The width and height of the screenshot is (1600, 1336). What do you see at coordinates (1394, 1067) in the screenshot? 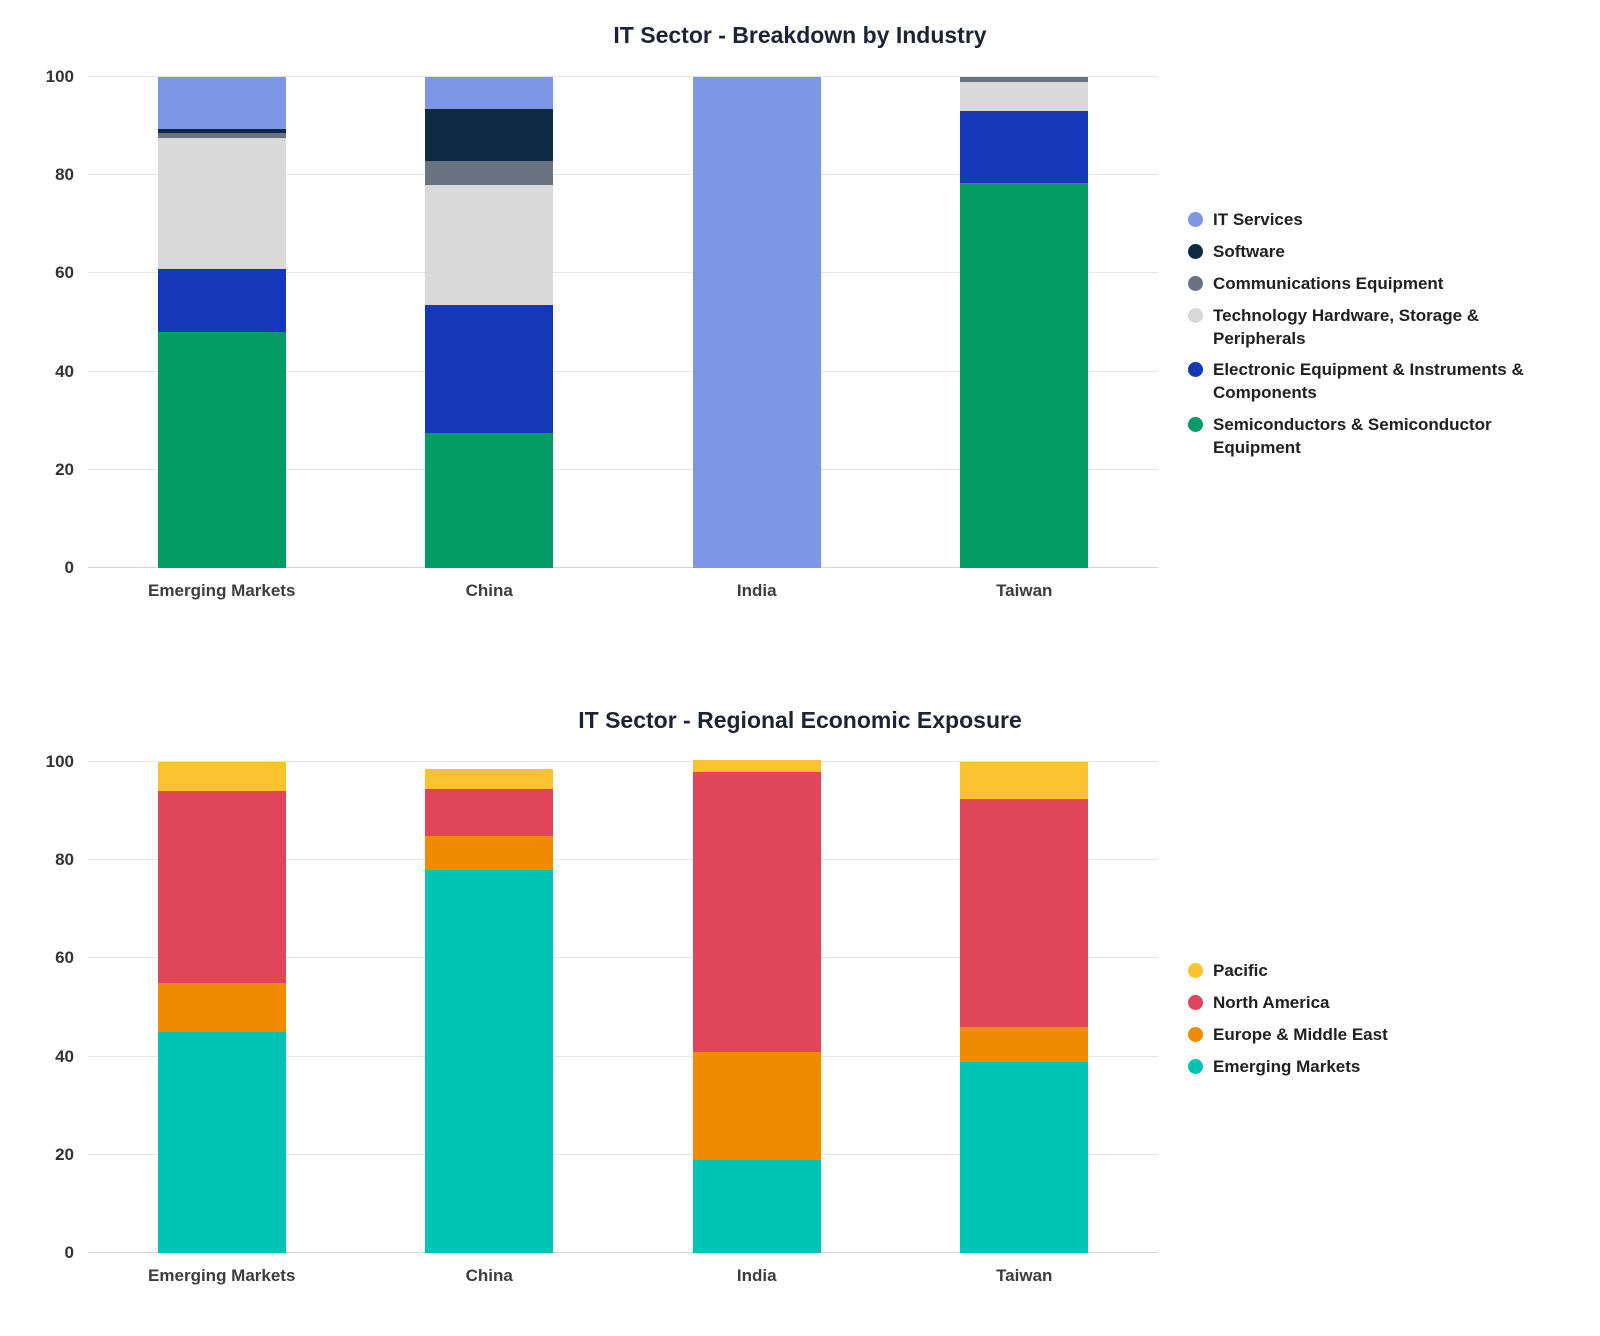
I see `legend-item: Emerging Markets` at bounding box center [1394, 1067].